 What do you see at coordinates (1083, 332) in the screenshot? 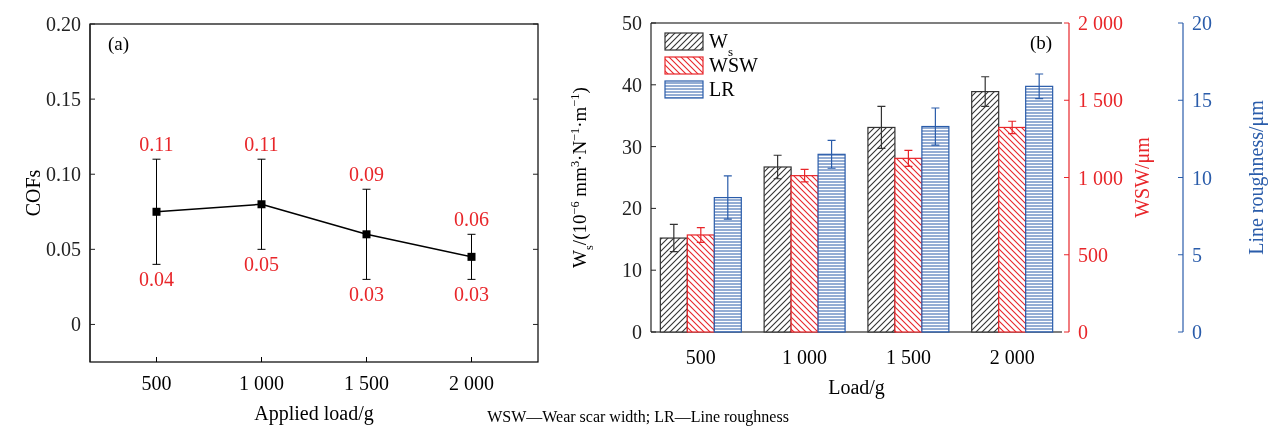
I see `y2-tick-label: 0` at bounding box center [1083, 332].